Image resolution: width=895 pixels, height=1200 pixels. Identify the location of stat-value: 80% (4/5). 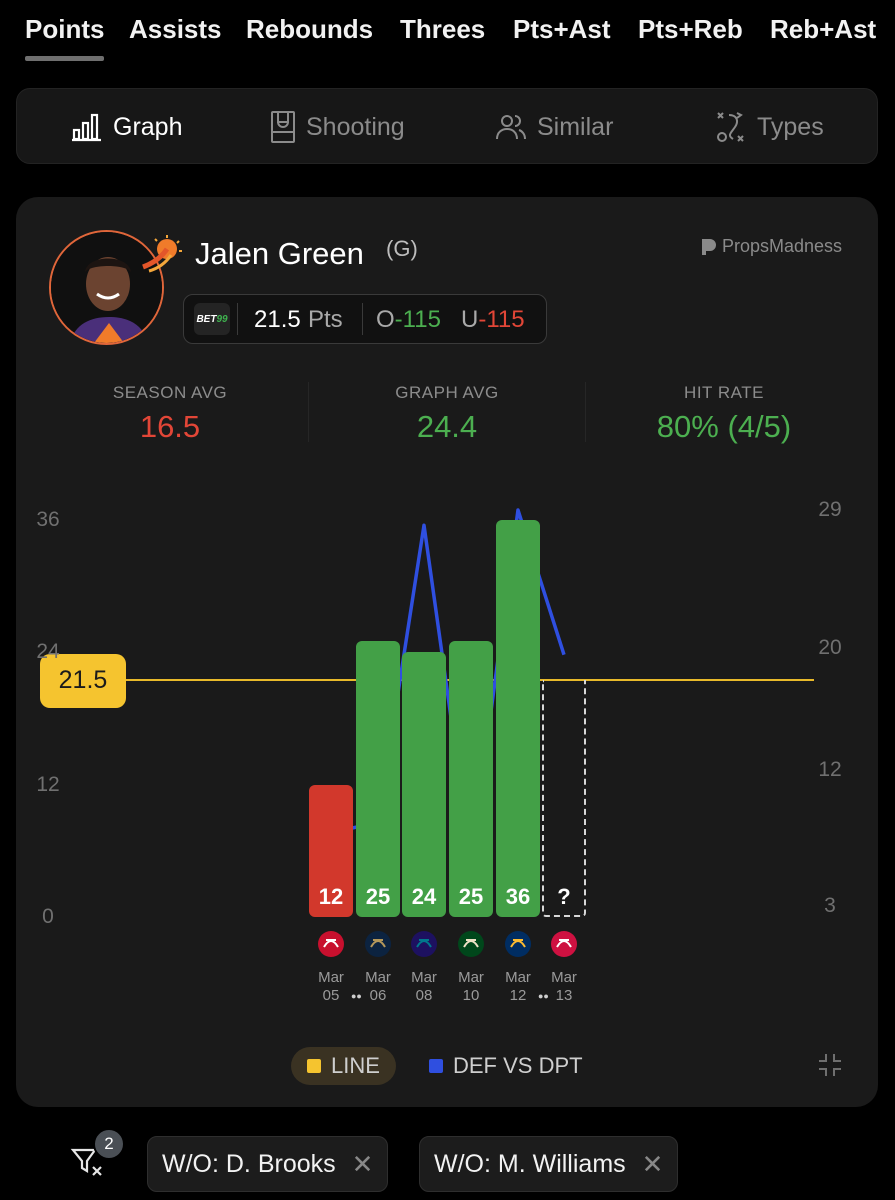
(724, 426).